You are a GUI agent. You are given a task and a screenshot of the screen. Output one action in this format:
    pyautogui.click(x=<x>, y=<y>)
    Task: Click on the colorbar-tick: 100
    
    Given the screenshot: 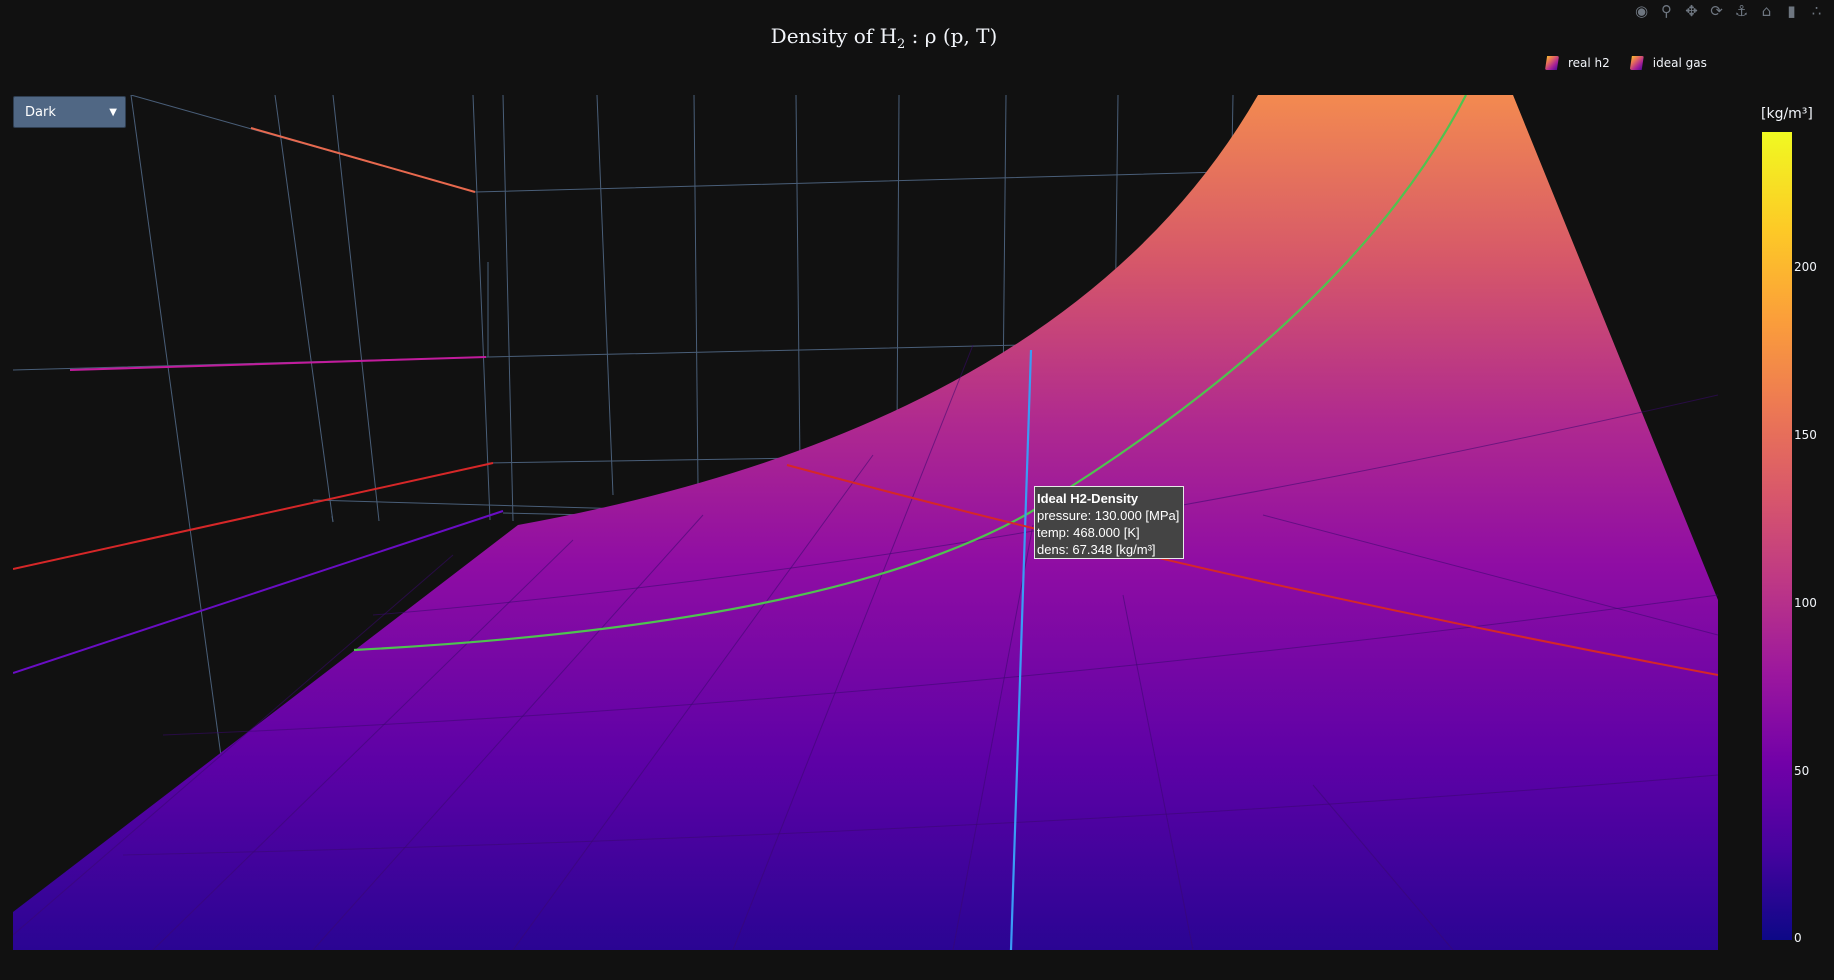 What is the action you would take?
    pyautogui.click(x=1805, y=603)
    